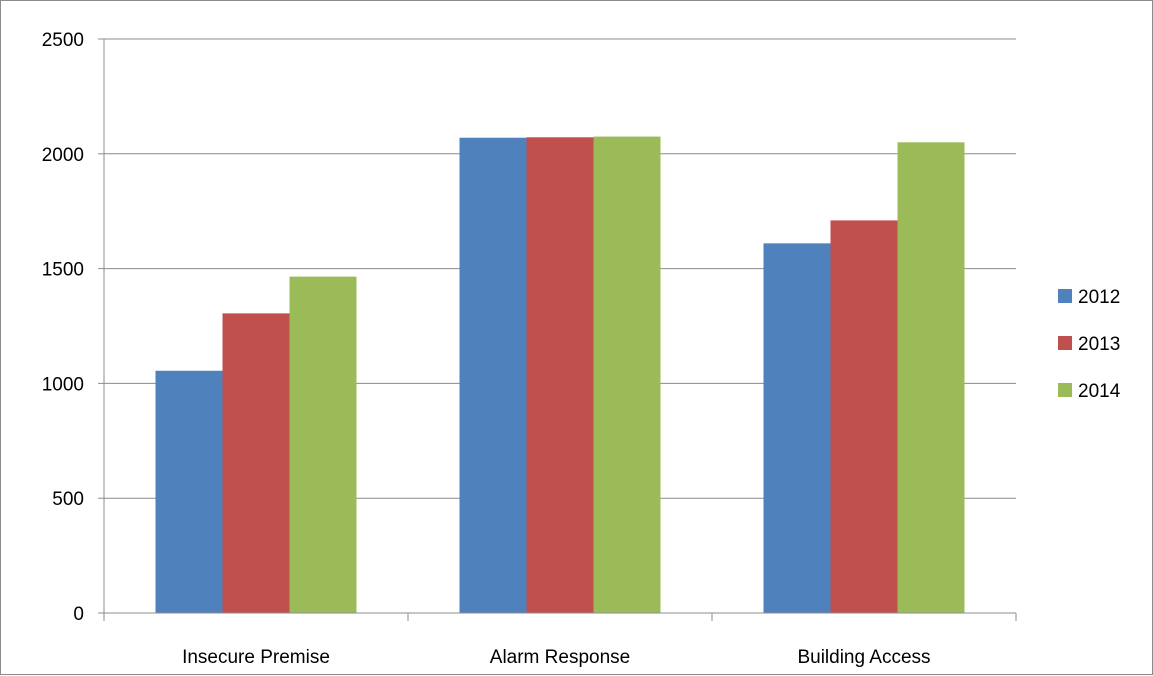 Image resolution: width=1153 pixels, height=676 pixels. What do you see at coordinates (1065, 343) in the screenshot?
I see `legend-swatch-2013` at bounding box center [1065, 343].